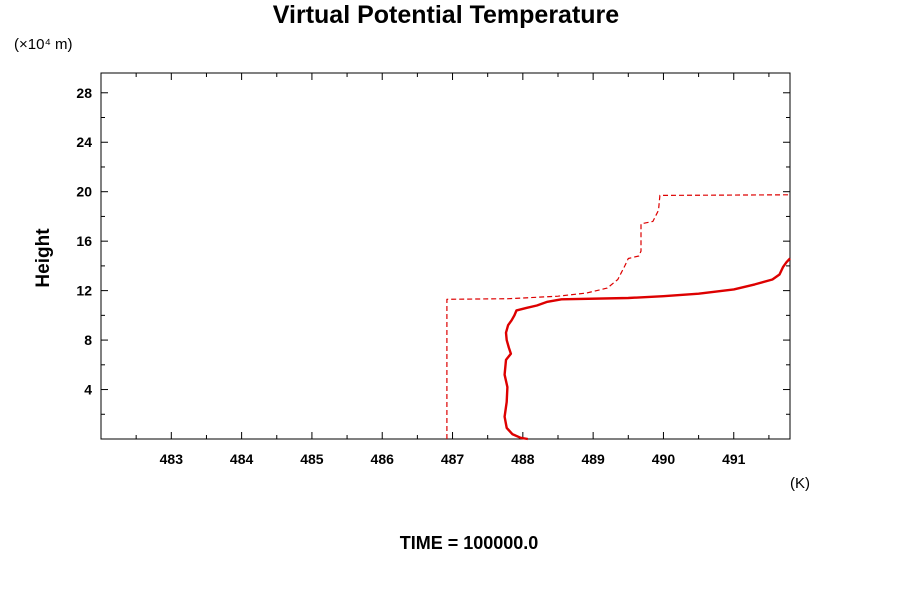 Image resolution: width=900 pixels, height=600 pixels. What do you see at coordinates (469, 543) in the screenshot?
I see `time-label: TIME = 100000.0` at bounding box center [469, 543].